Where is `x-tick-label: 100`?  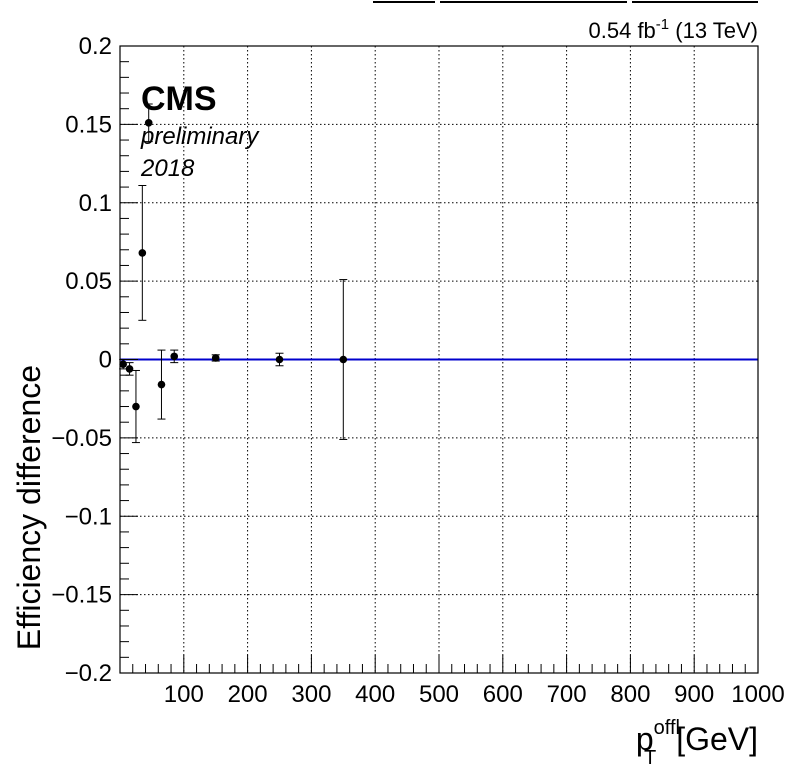
x-tick-label: 100 is located at coordinates (184, 694).